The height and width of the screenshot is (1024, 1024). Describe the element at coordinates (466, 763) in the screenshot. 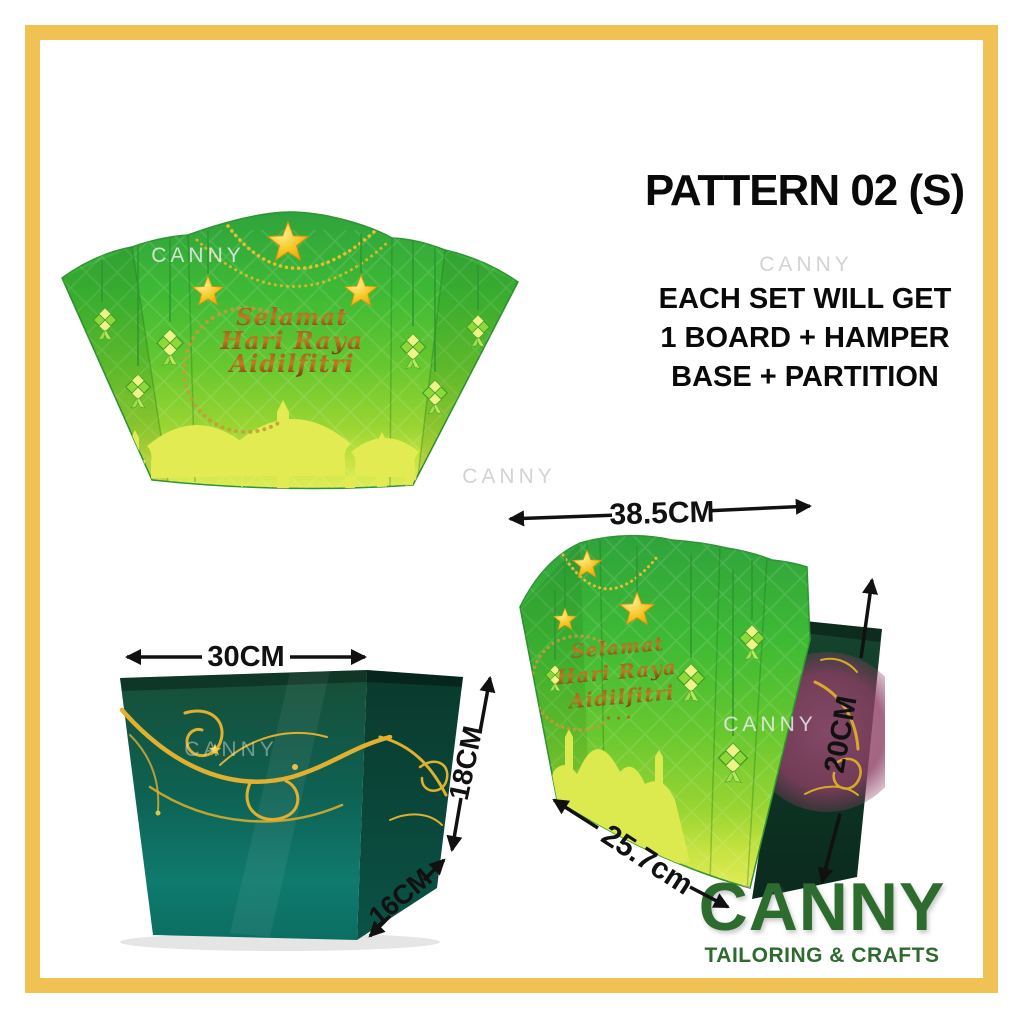

I see `dimension-label: 18CM` at that location.